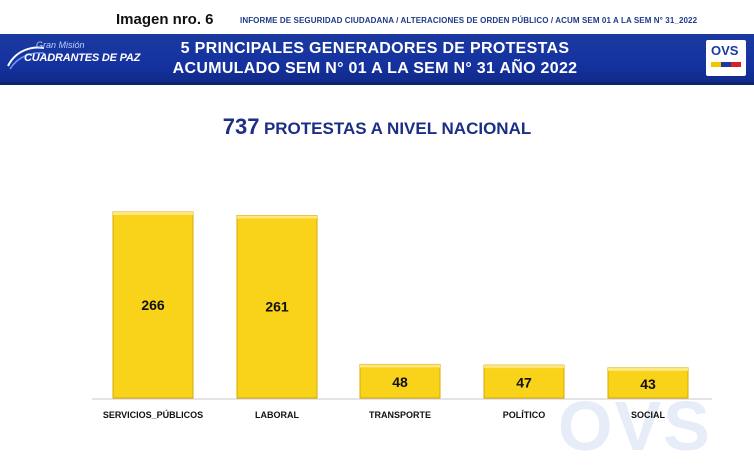 The width and height of the screenshot is (754, 466). What do you see at coordinates (524, 415) in the screenshot?
I see `category-label-4: POLÍTICO` at bounding box center [524, 415].